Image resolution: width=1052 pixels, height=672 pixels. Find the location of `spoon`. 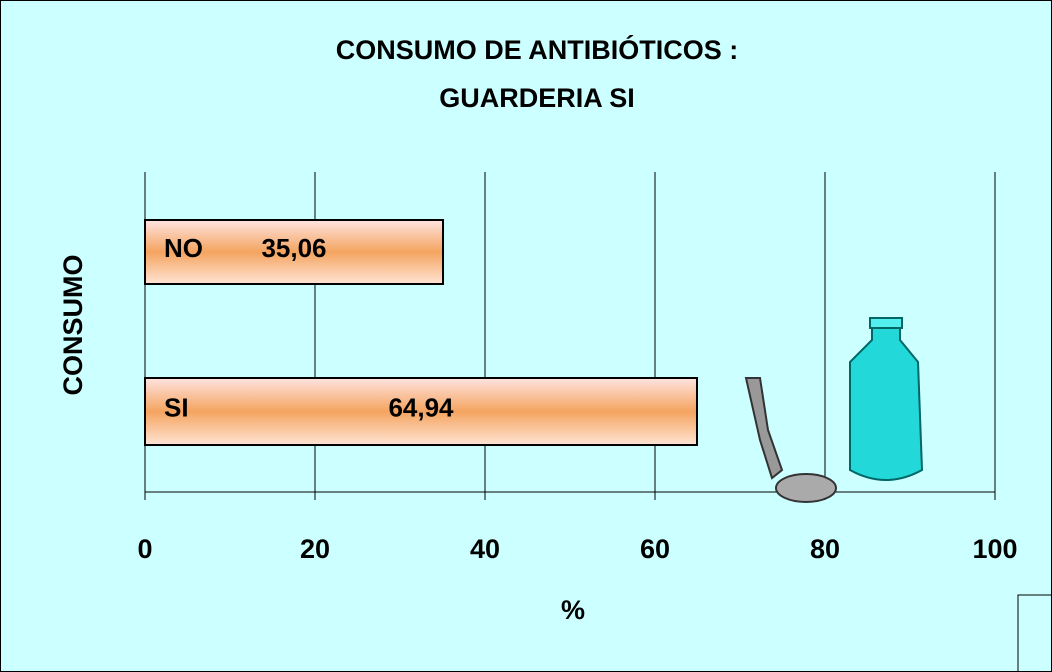

spoon is located at coordinates (790, 440).